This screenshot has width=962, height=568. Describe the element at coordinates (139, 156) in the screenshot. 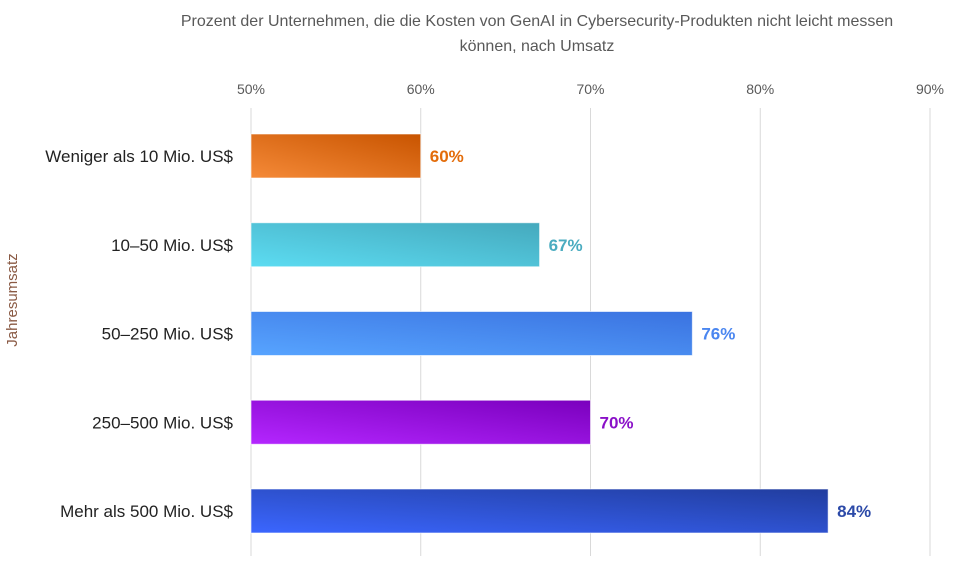

I see `category-label: Weniger als 10 Mio. US$` at that location.